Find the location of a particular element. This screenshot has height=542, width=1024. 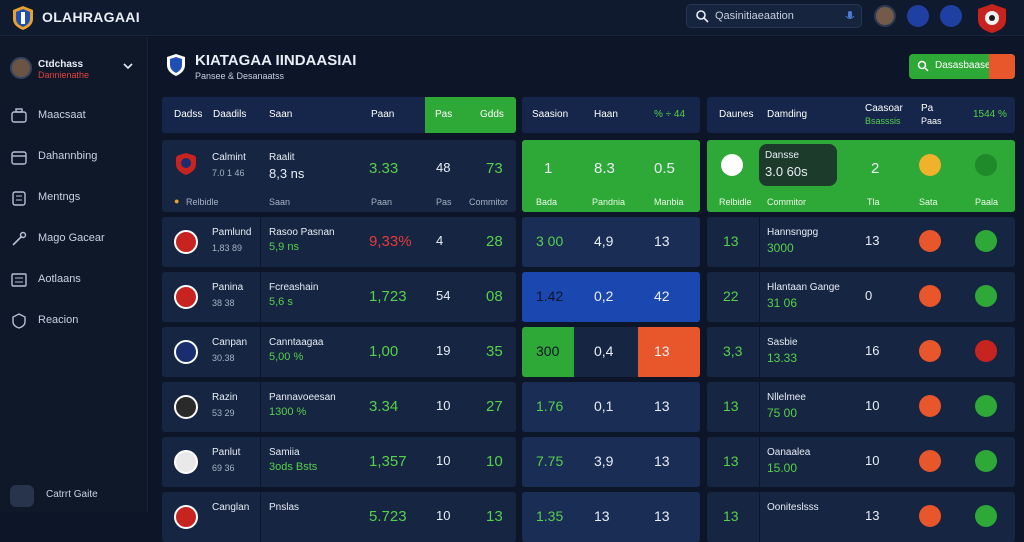

player-name: Fcreashain is located at coordinates (294, 287).